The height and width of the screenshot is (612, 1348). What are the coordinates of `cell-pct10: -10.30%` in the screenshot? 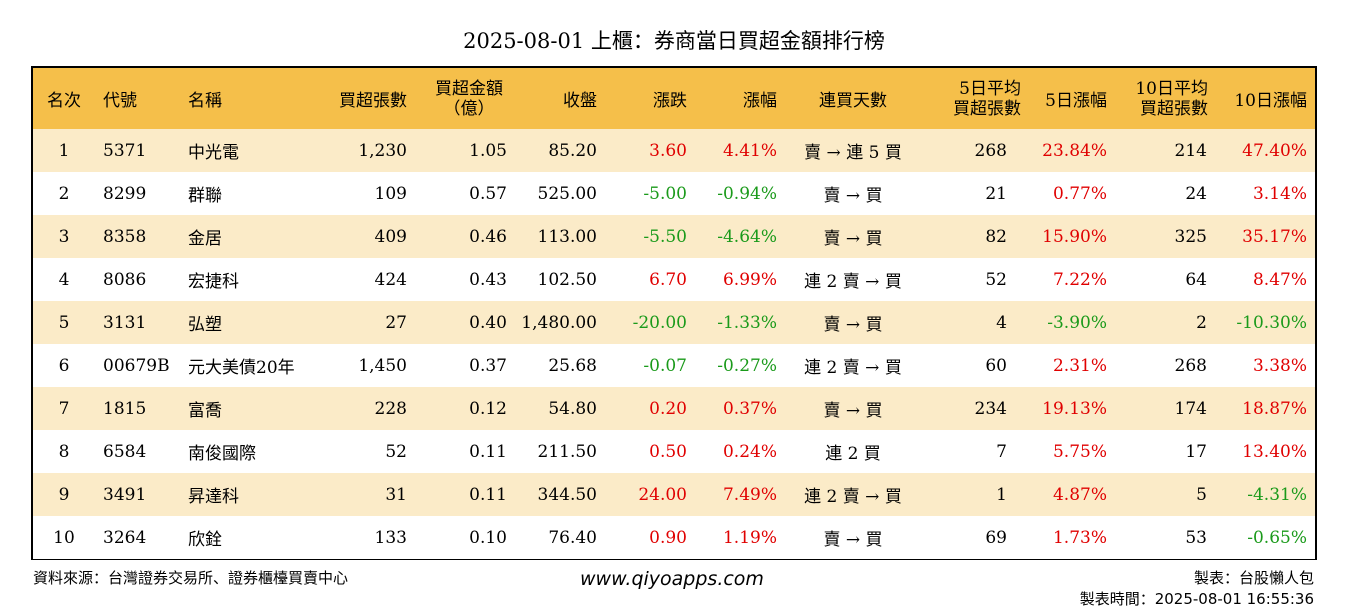 It's located at (1271, 322).